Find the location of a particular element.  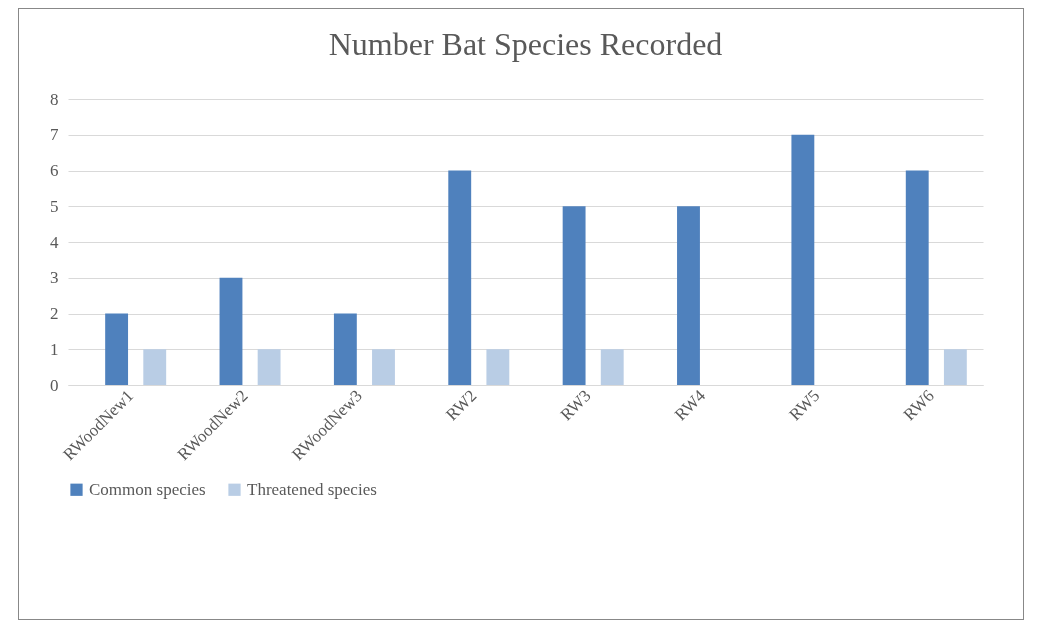

y-tick-label: 1 is located at coordinates (54, 349).